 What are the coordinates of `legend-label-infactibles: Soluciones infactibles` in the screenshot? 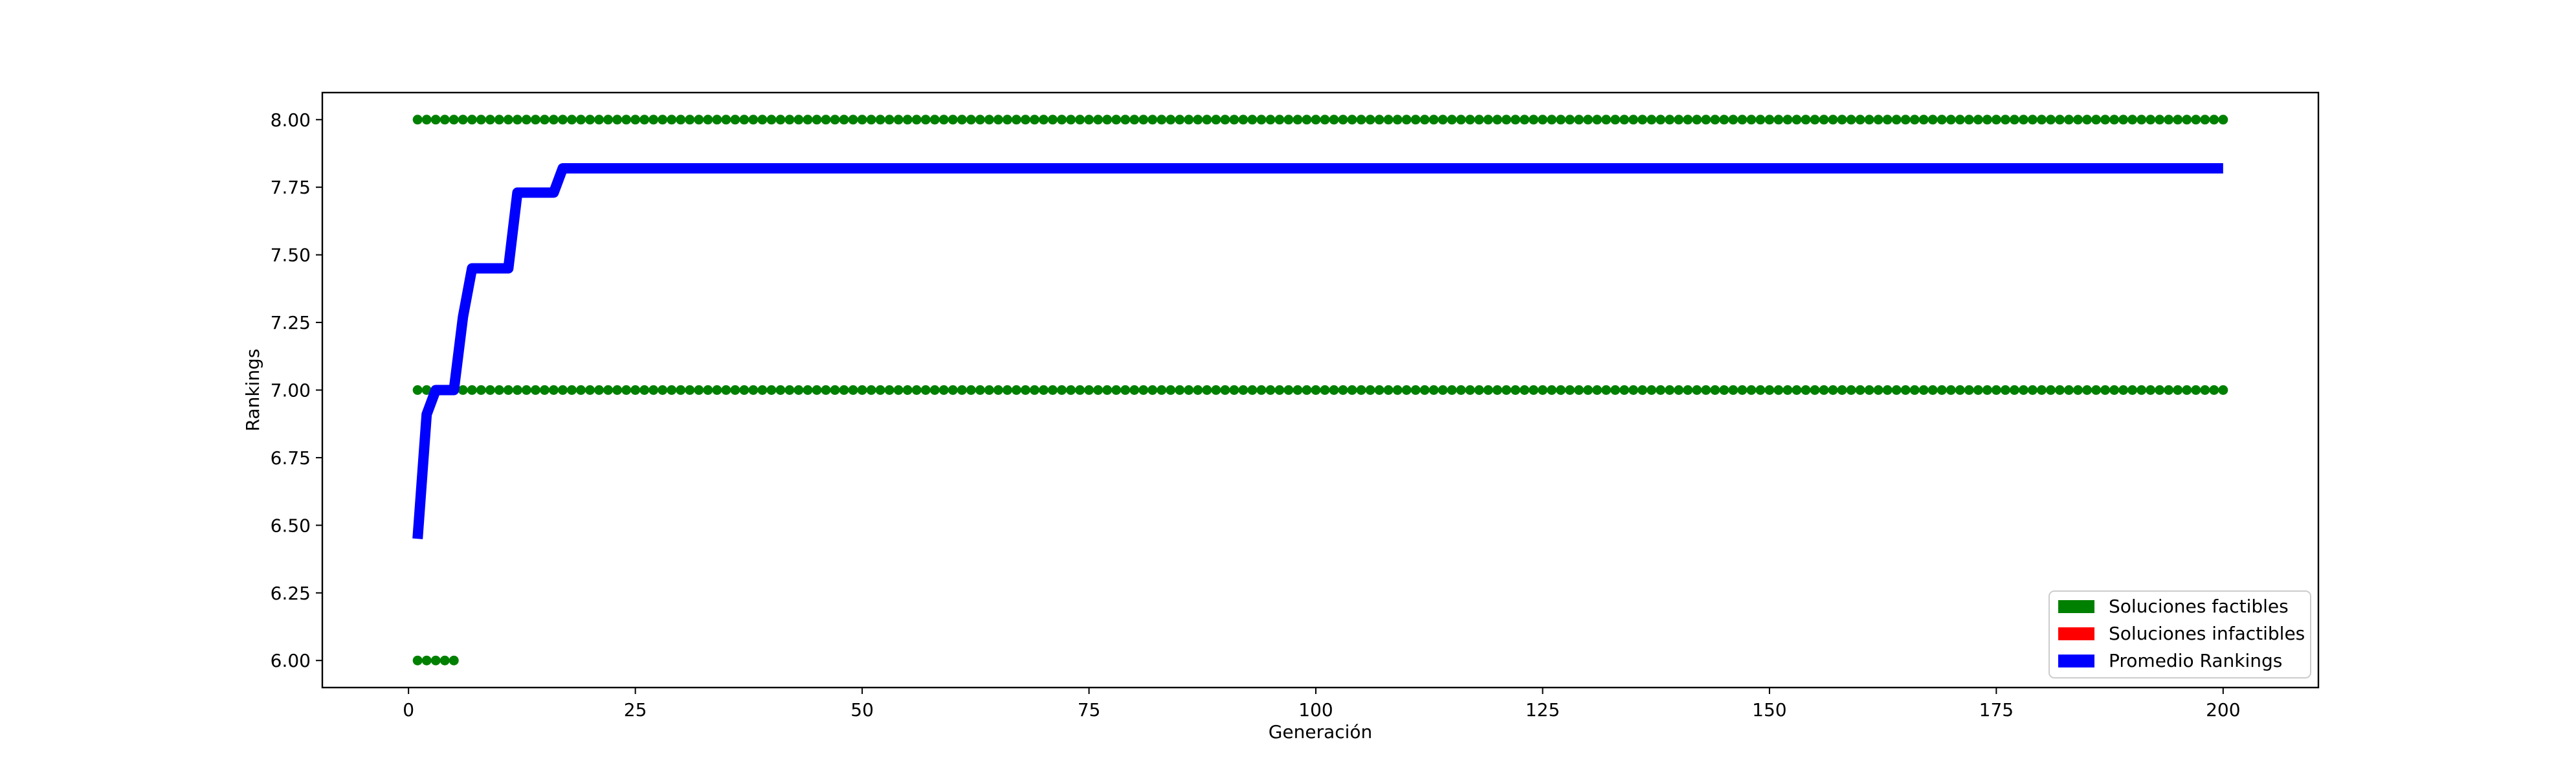 It's located at (2207, 633).